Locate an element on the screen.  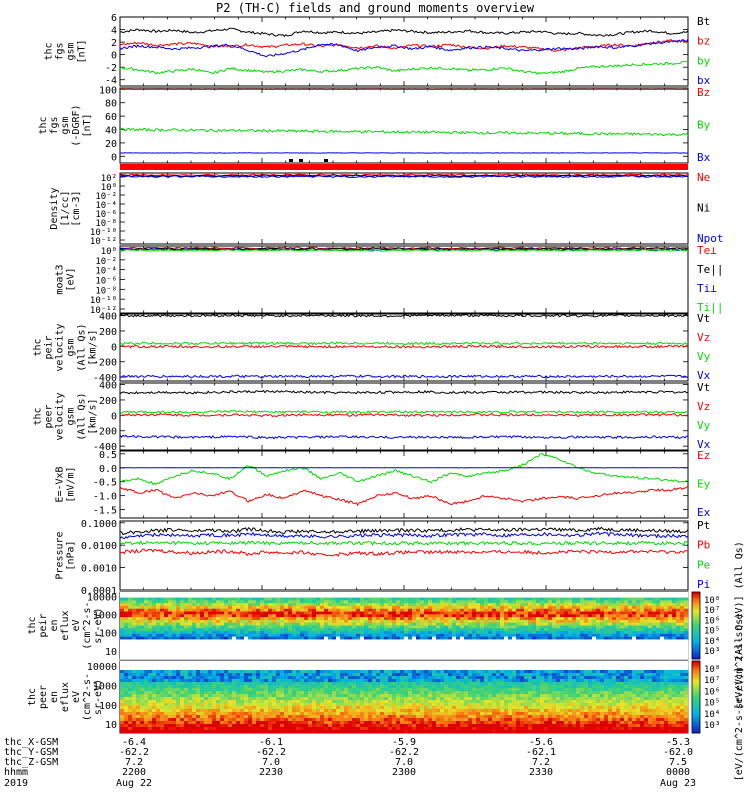
series-line-Vz is located at coordinates (404, 415).